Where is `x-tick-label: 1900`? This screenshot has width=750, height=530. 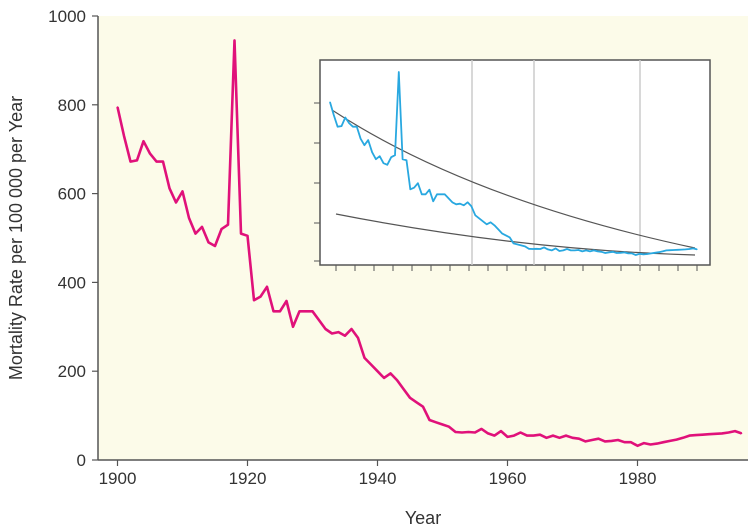 x-tick-label: 1900 is located at coordinates (118, 478).